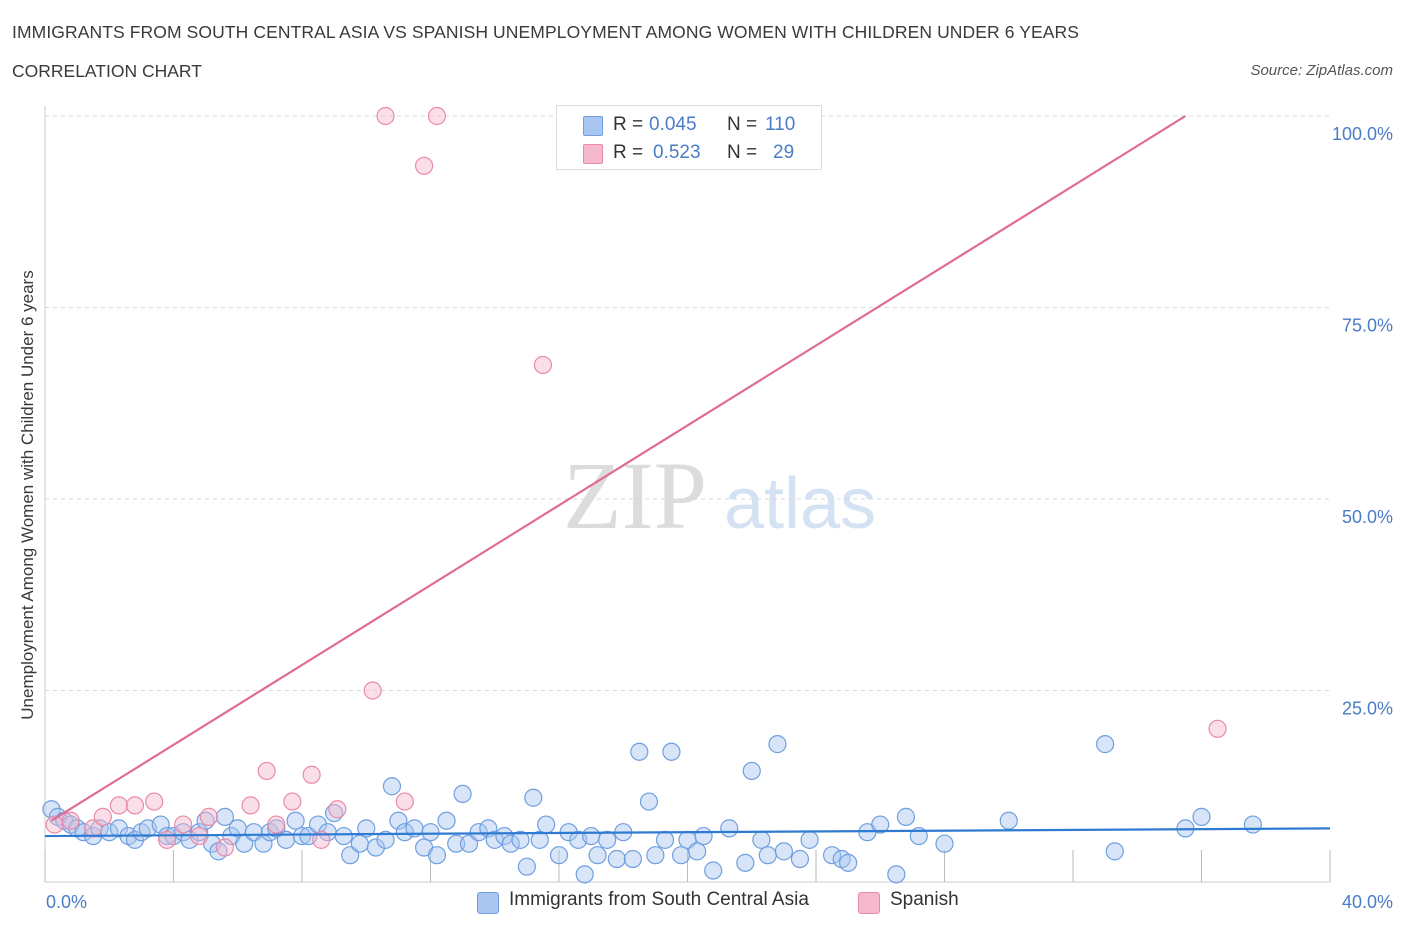 This screenshot has height=930, width=1406. What do you see at coordinates (784, 152) in the screenshot?
I see `stats-n-value: 29` at bounding box center [784, 152].